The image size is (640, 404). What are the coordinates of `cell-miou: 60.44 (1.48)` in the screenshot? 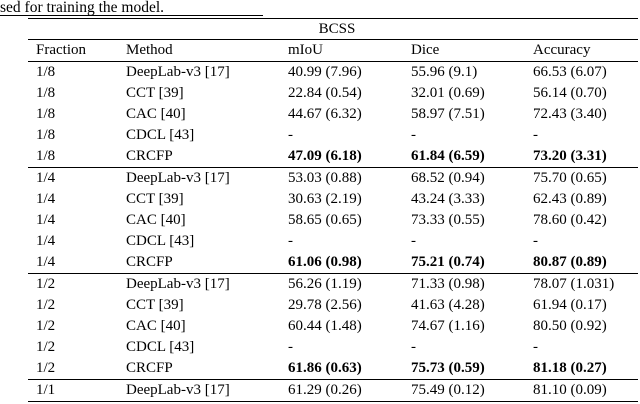 It's located at (325, 326).